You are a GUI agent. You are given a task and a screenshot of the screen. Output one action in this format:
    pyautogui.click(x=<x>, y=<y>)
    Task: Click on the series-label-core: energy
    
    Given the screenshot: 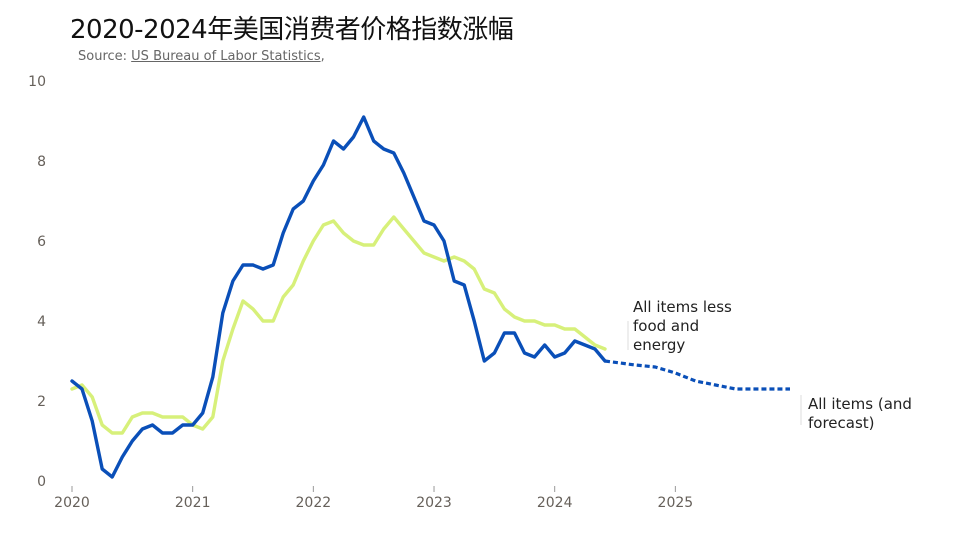 What is the action you would take?
    pyautogui.click(x=659, y=345)
    